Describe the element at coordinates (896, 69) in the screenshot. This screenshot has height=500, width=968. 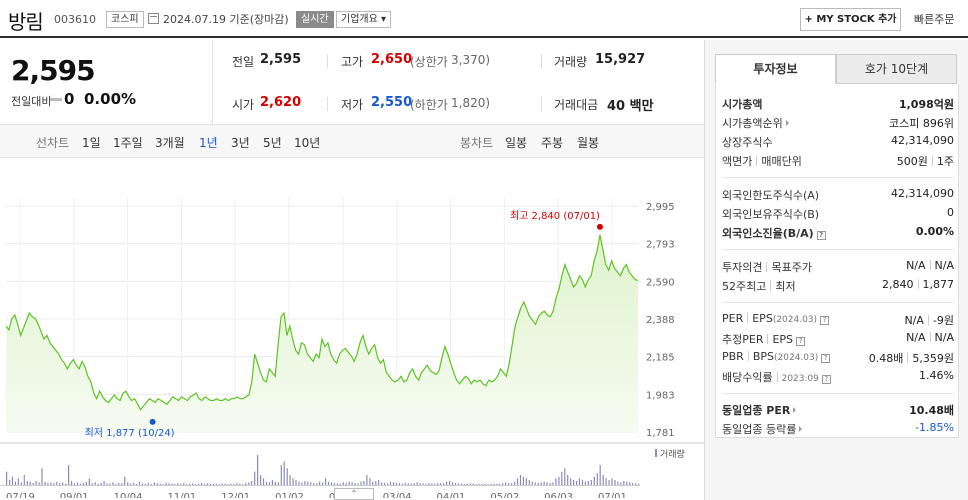
I see `tab-orderbook: 호가 10단계` at that location.